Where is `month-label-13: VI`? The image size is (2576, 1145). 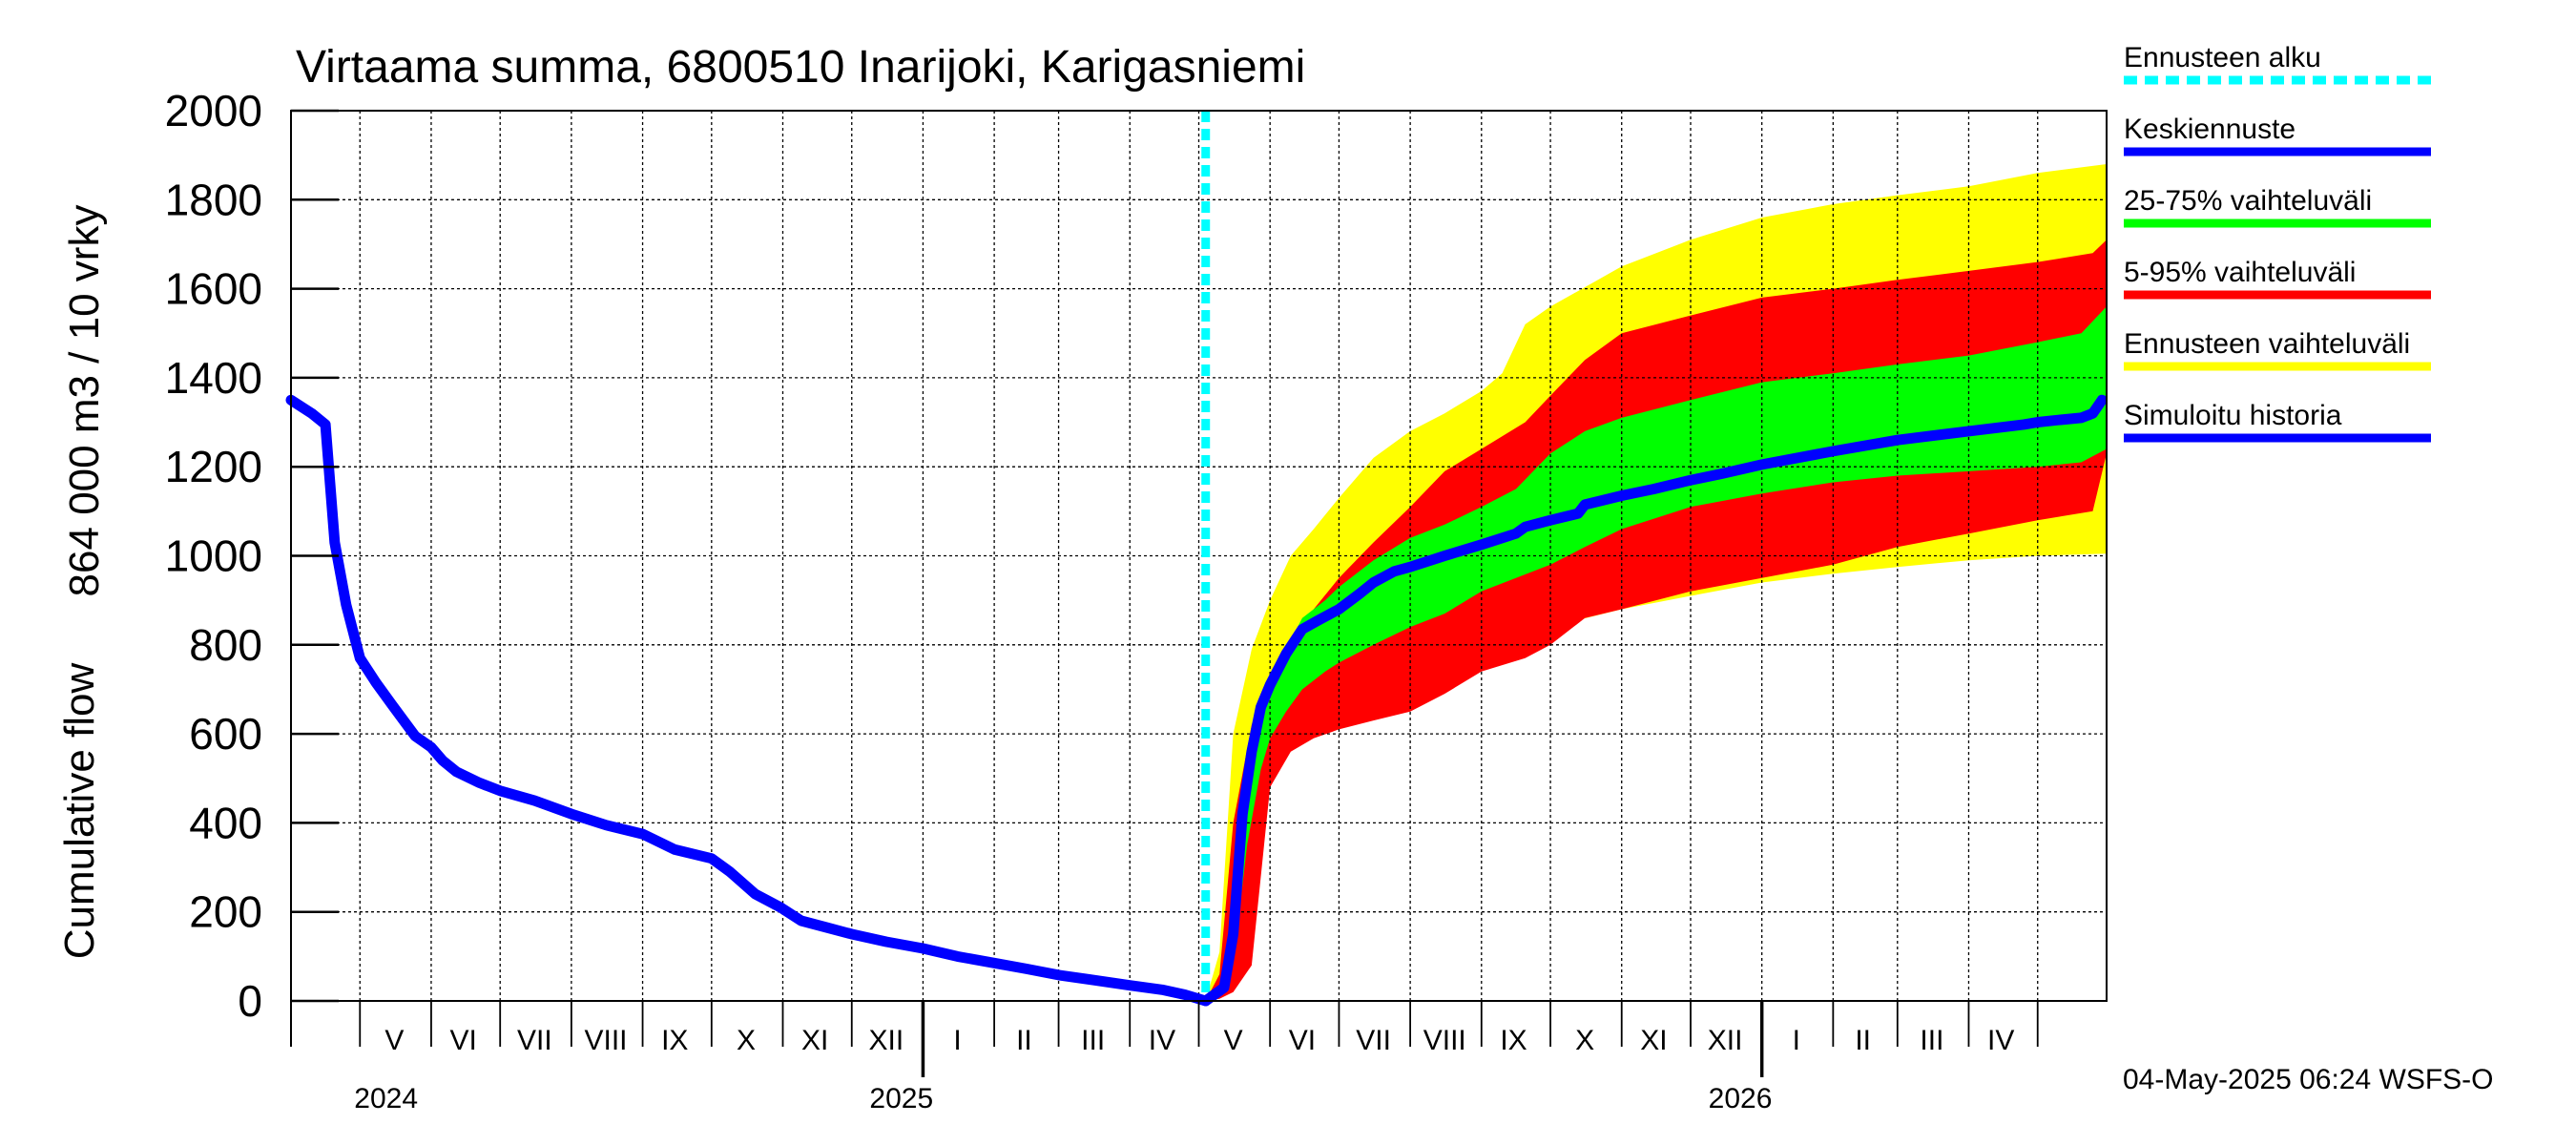
month-label-13: VI is located at coordinates (1302, 1040).